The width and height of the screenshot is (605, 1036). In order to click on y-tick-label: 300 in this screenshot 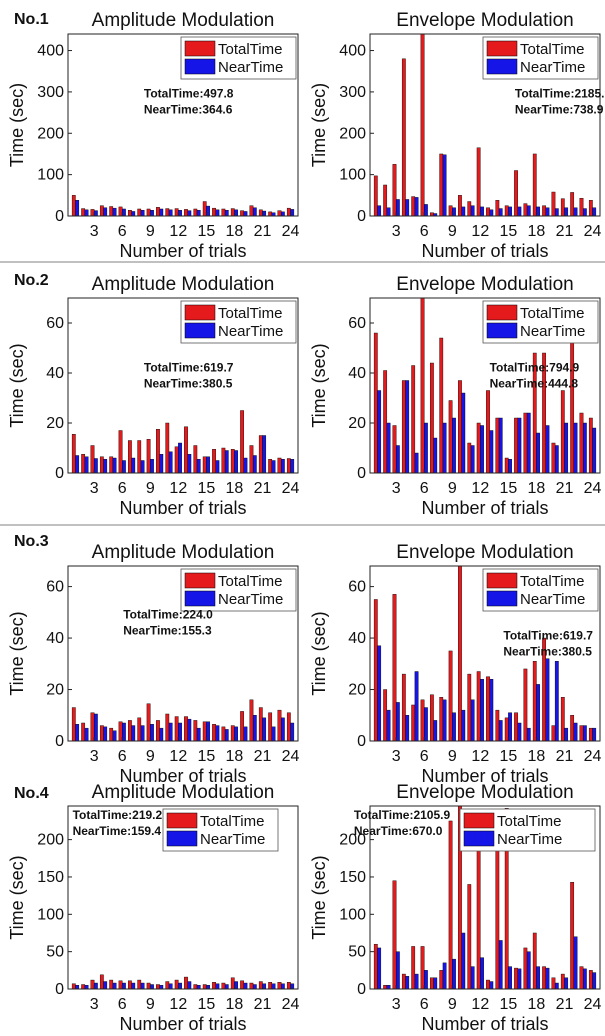, I will do `click(352, 92)`.